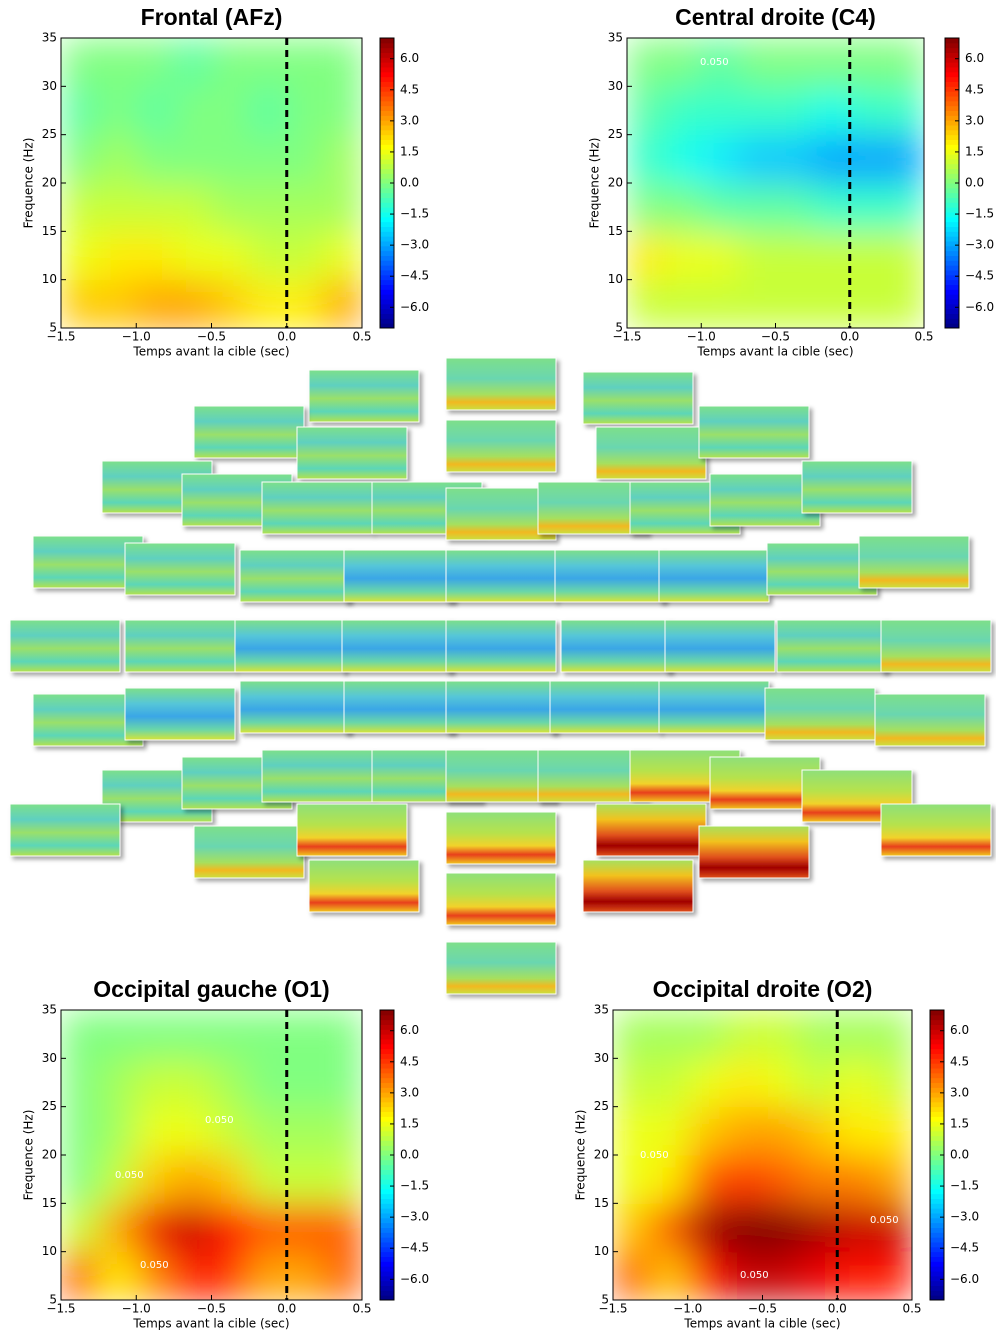  Describe the element at coordinates (964, 1248) in the screenshot. I see `colorbar-tick-label: −4.5` at that location.